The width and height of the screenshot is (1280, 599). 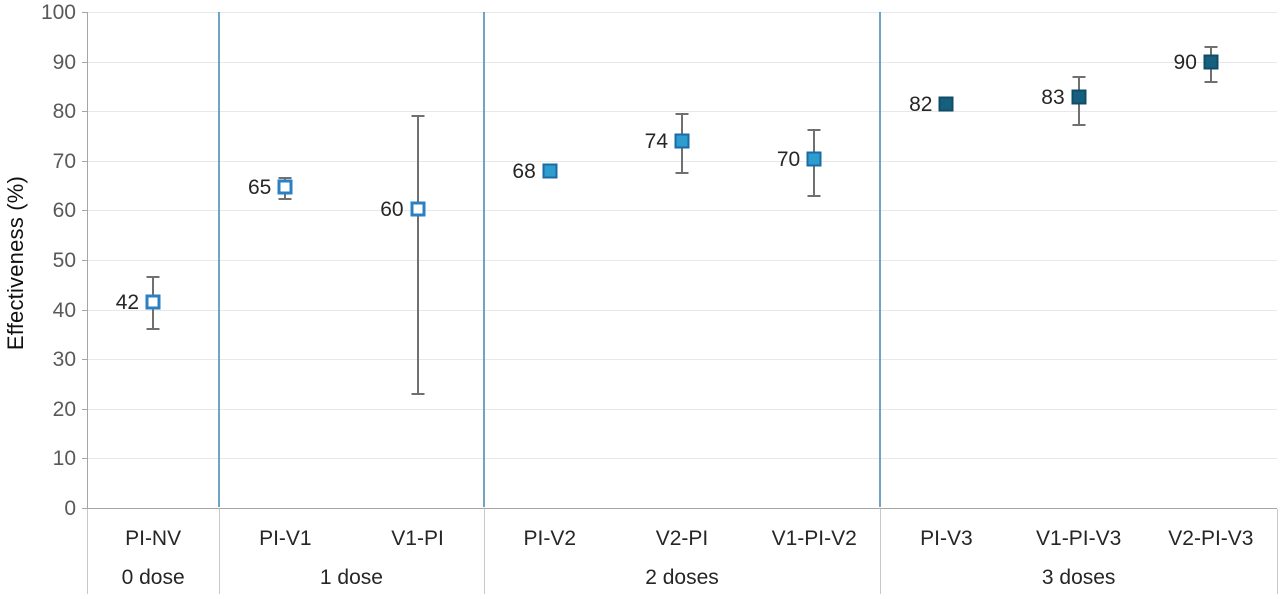 I want to click on data-marker-v1-pi, so click(x=418, y=209).